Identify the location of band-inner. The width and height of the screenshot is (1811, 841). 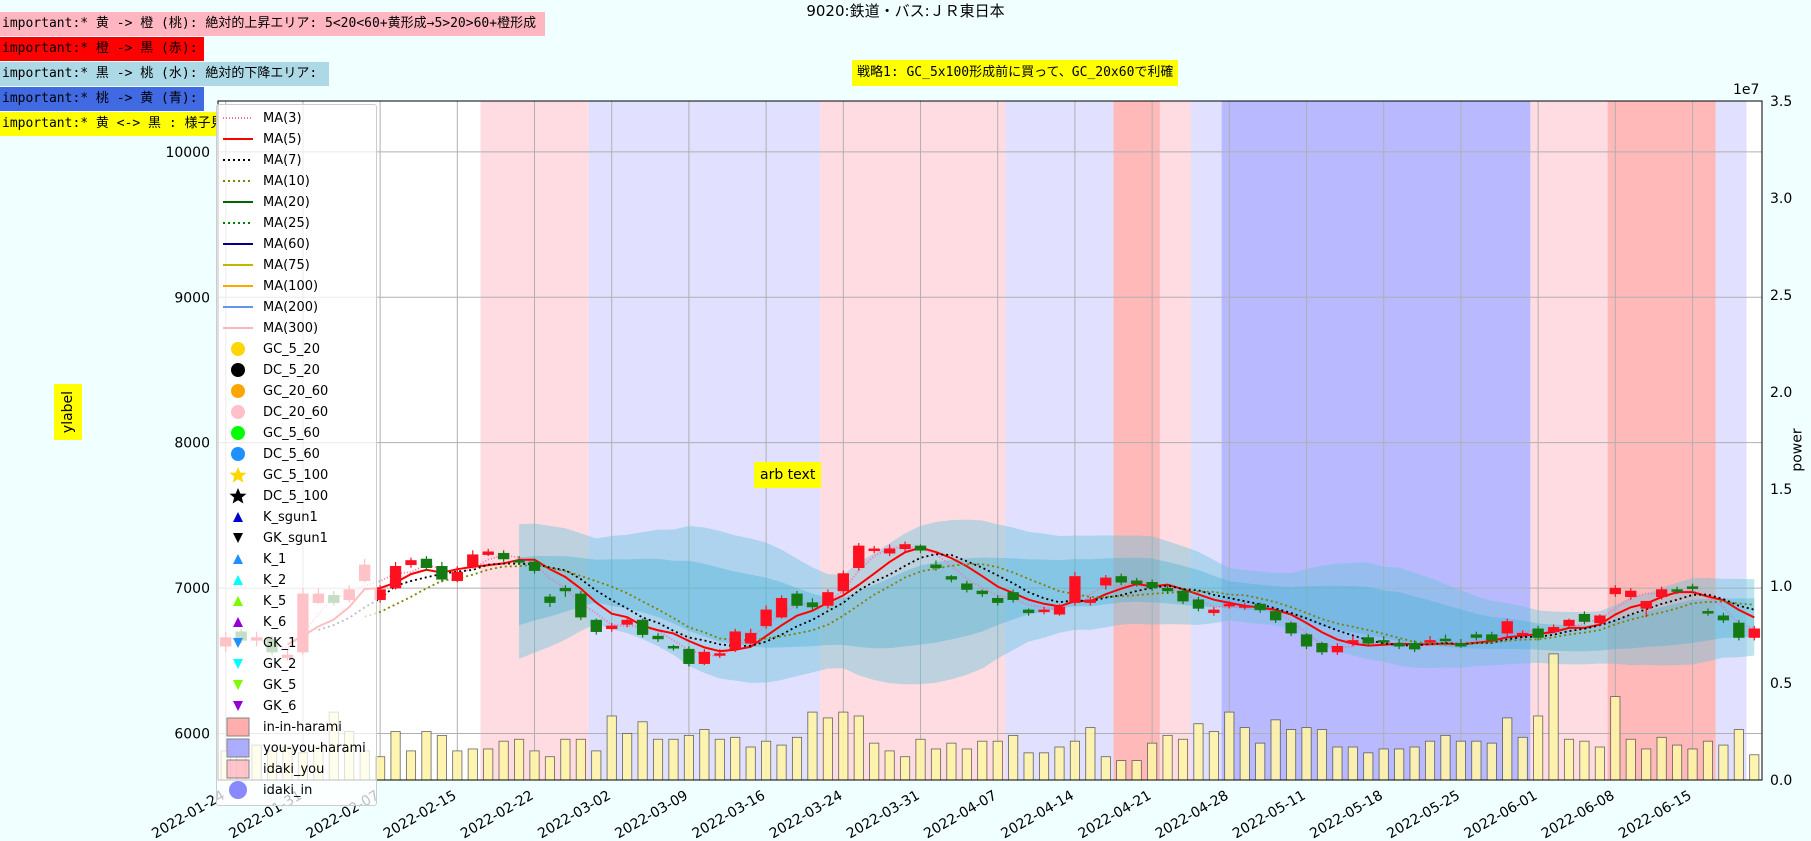
(1137, 603).